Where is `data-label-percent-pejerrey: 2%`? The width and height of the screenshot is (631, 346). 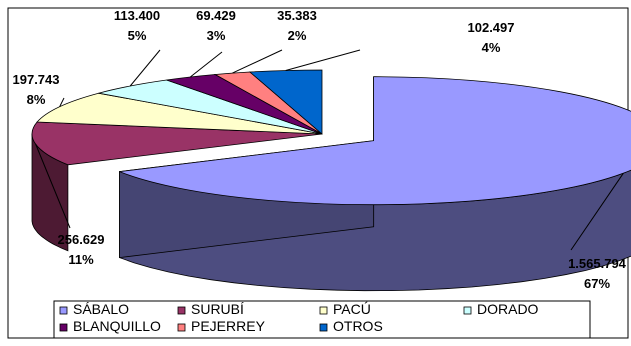
data-label-percent-pejerrey: 2% is located at coordinates (297, 35).